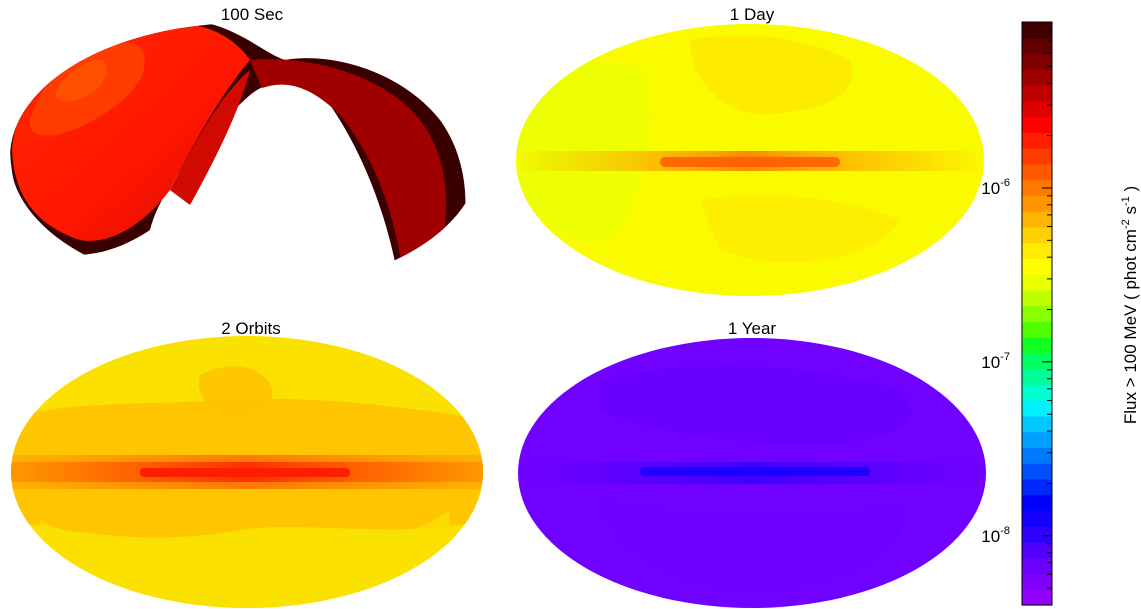  What do you see at coordinates (752, 328) in the screenshot?
I see `panel-title-1year: 1 Year` at bounding box center [752, 328].